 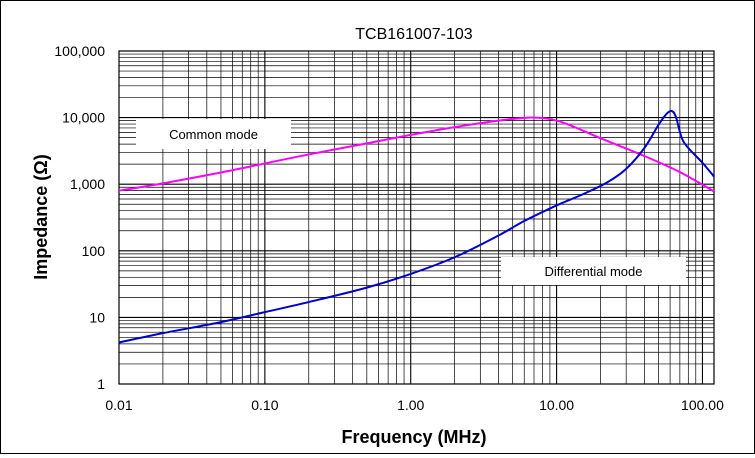 I want to click on series-label: Common mode, so click(x=213, y=134).